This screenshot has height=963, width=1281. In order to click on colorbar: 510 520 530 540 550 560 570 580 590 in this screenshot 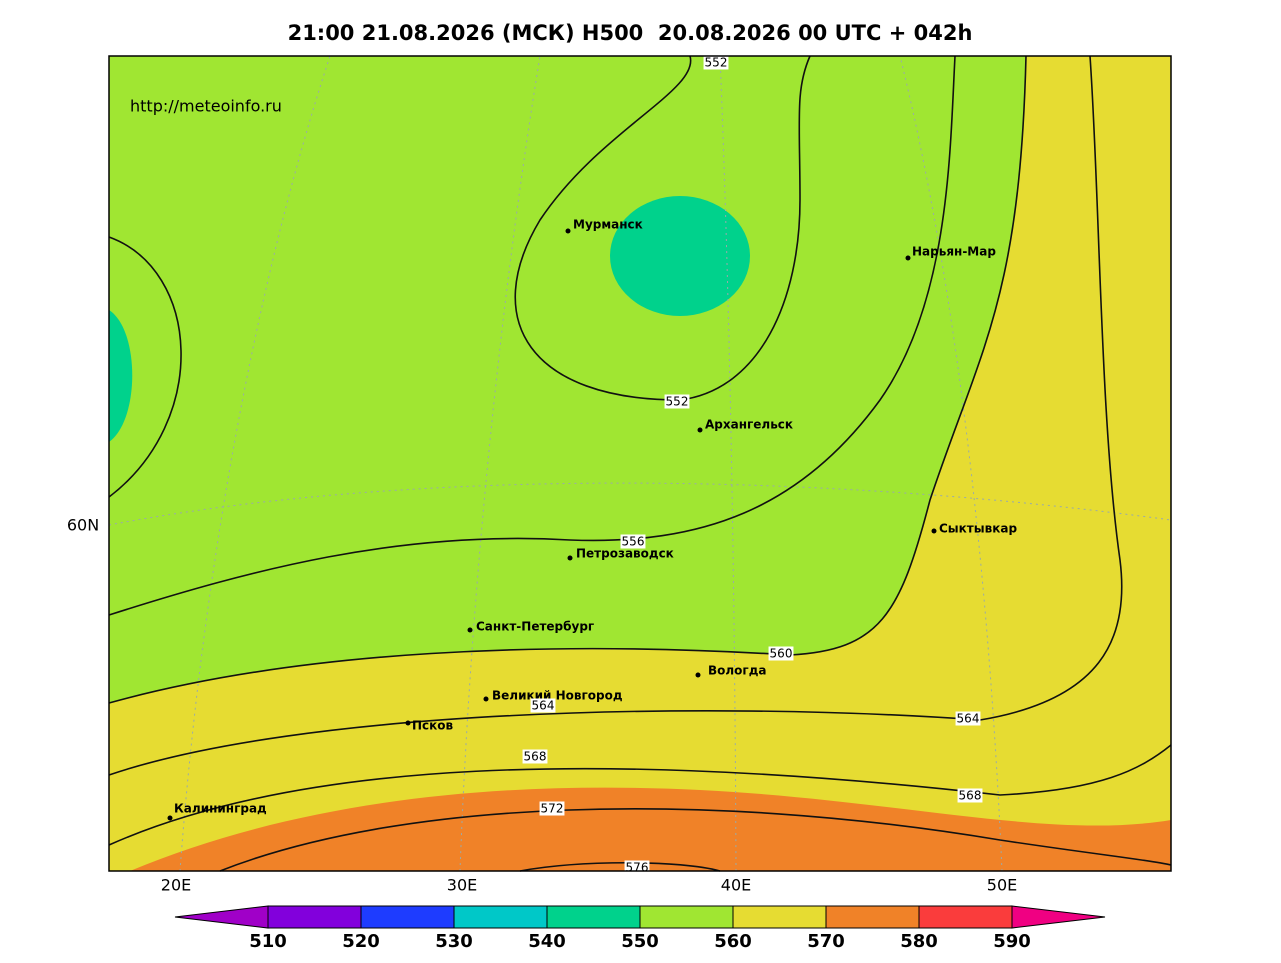, I will do `click(640, 928)`.